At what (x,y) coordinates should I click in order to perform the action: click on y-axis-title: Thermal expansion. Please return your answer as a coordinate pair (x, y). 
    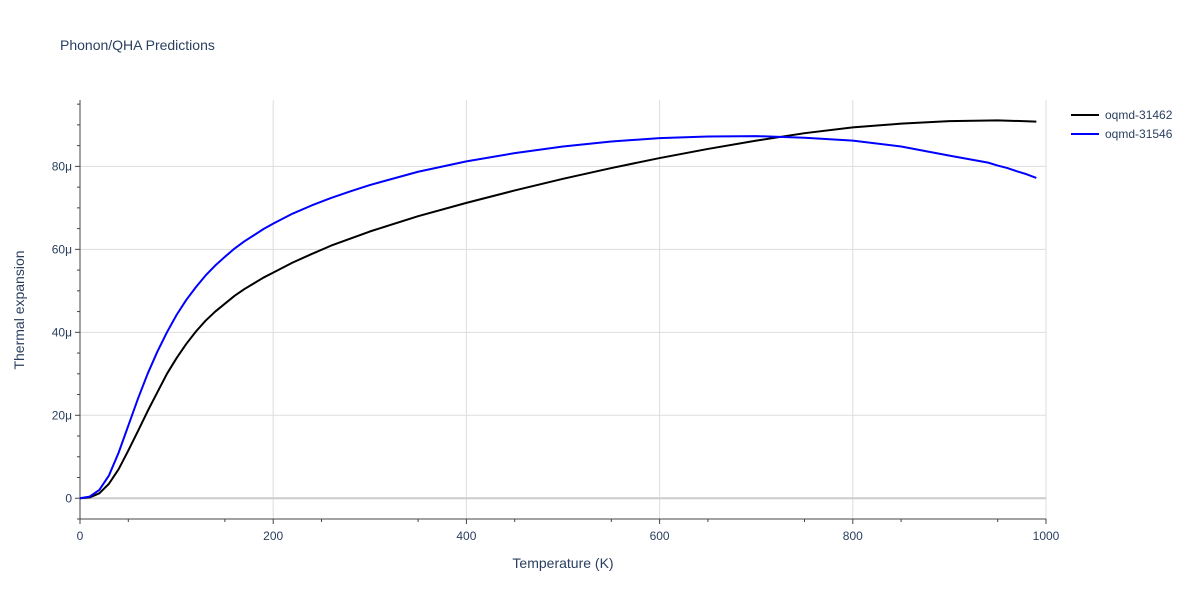
    Looking at the image, I should click on (19, 309).